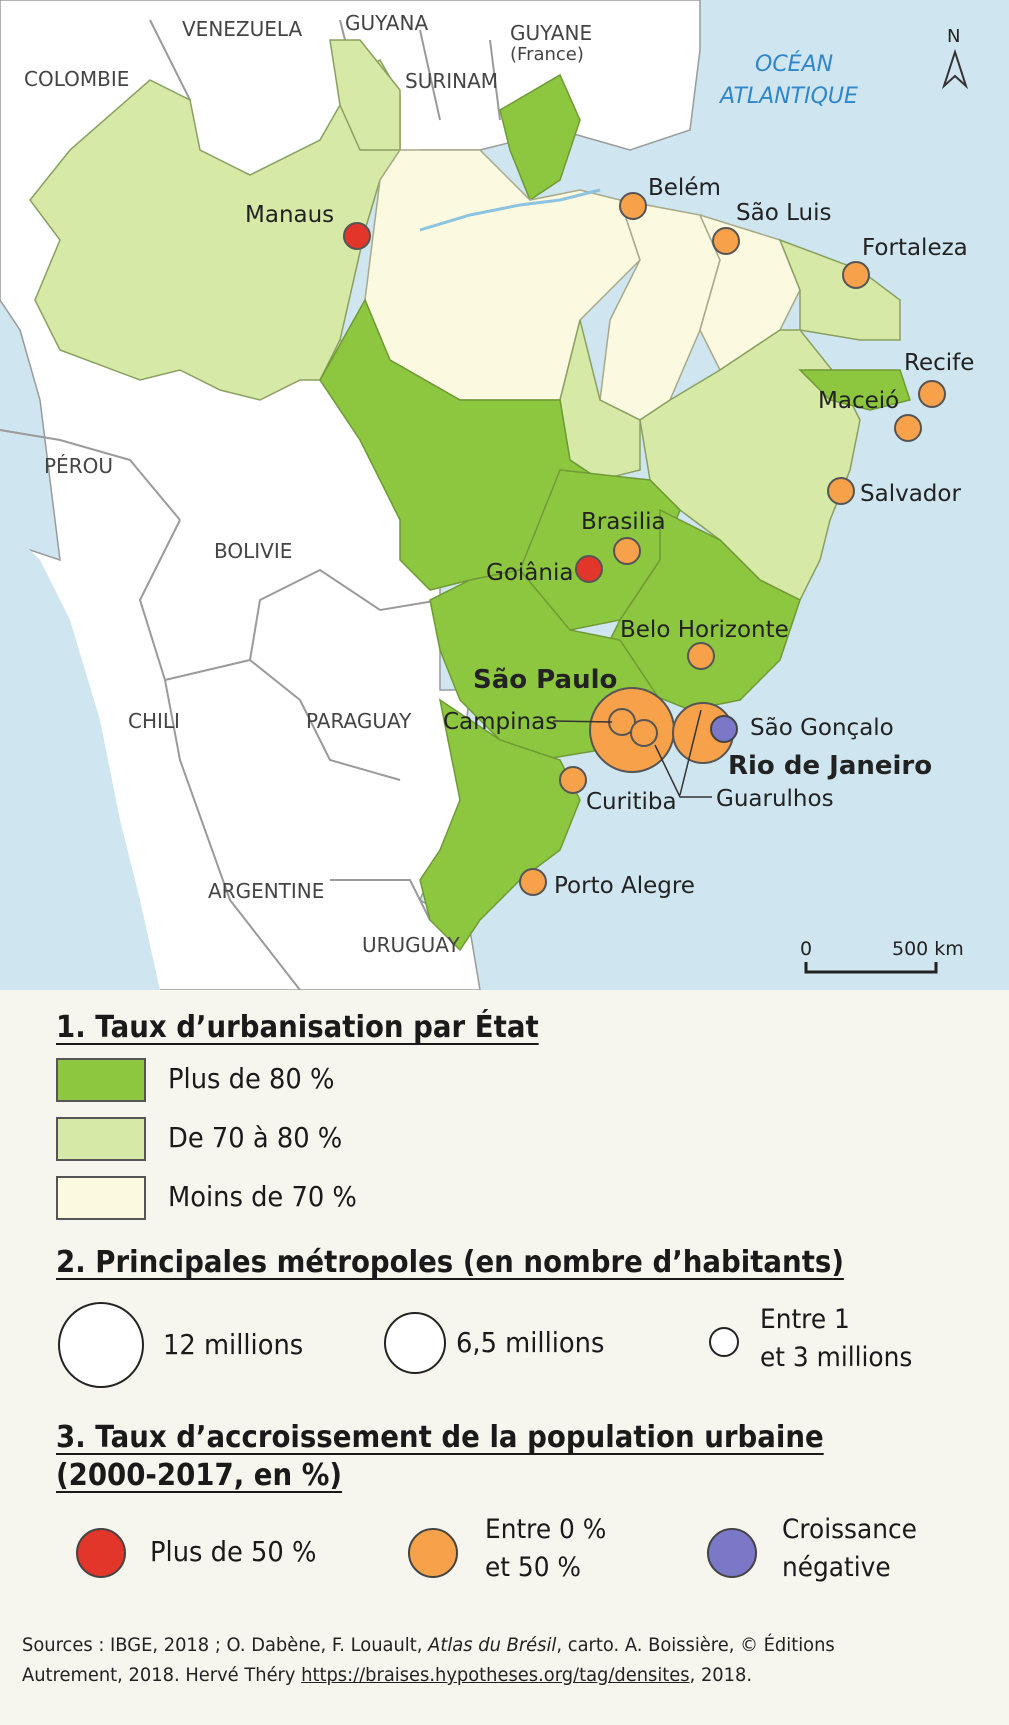  I want to click on city-label-brasilia: Brasilia, so click(623, 522).